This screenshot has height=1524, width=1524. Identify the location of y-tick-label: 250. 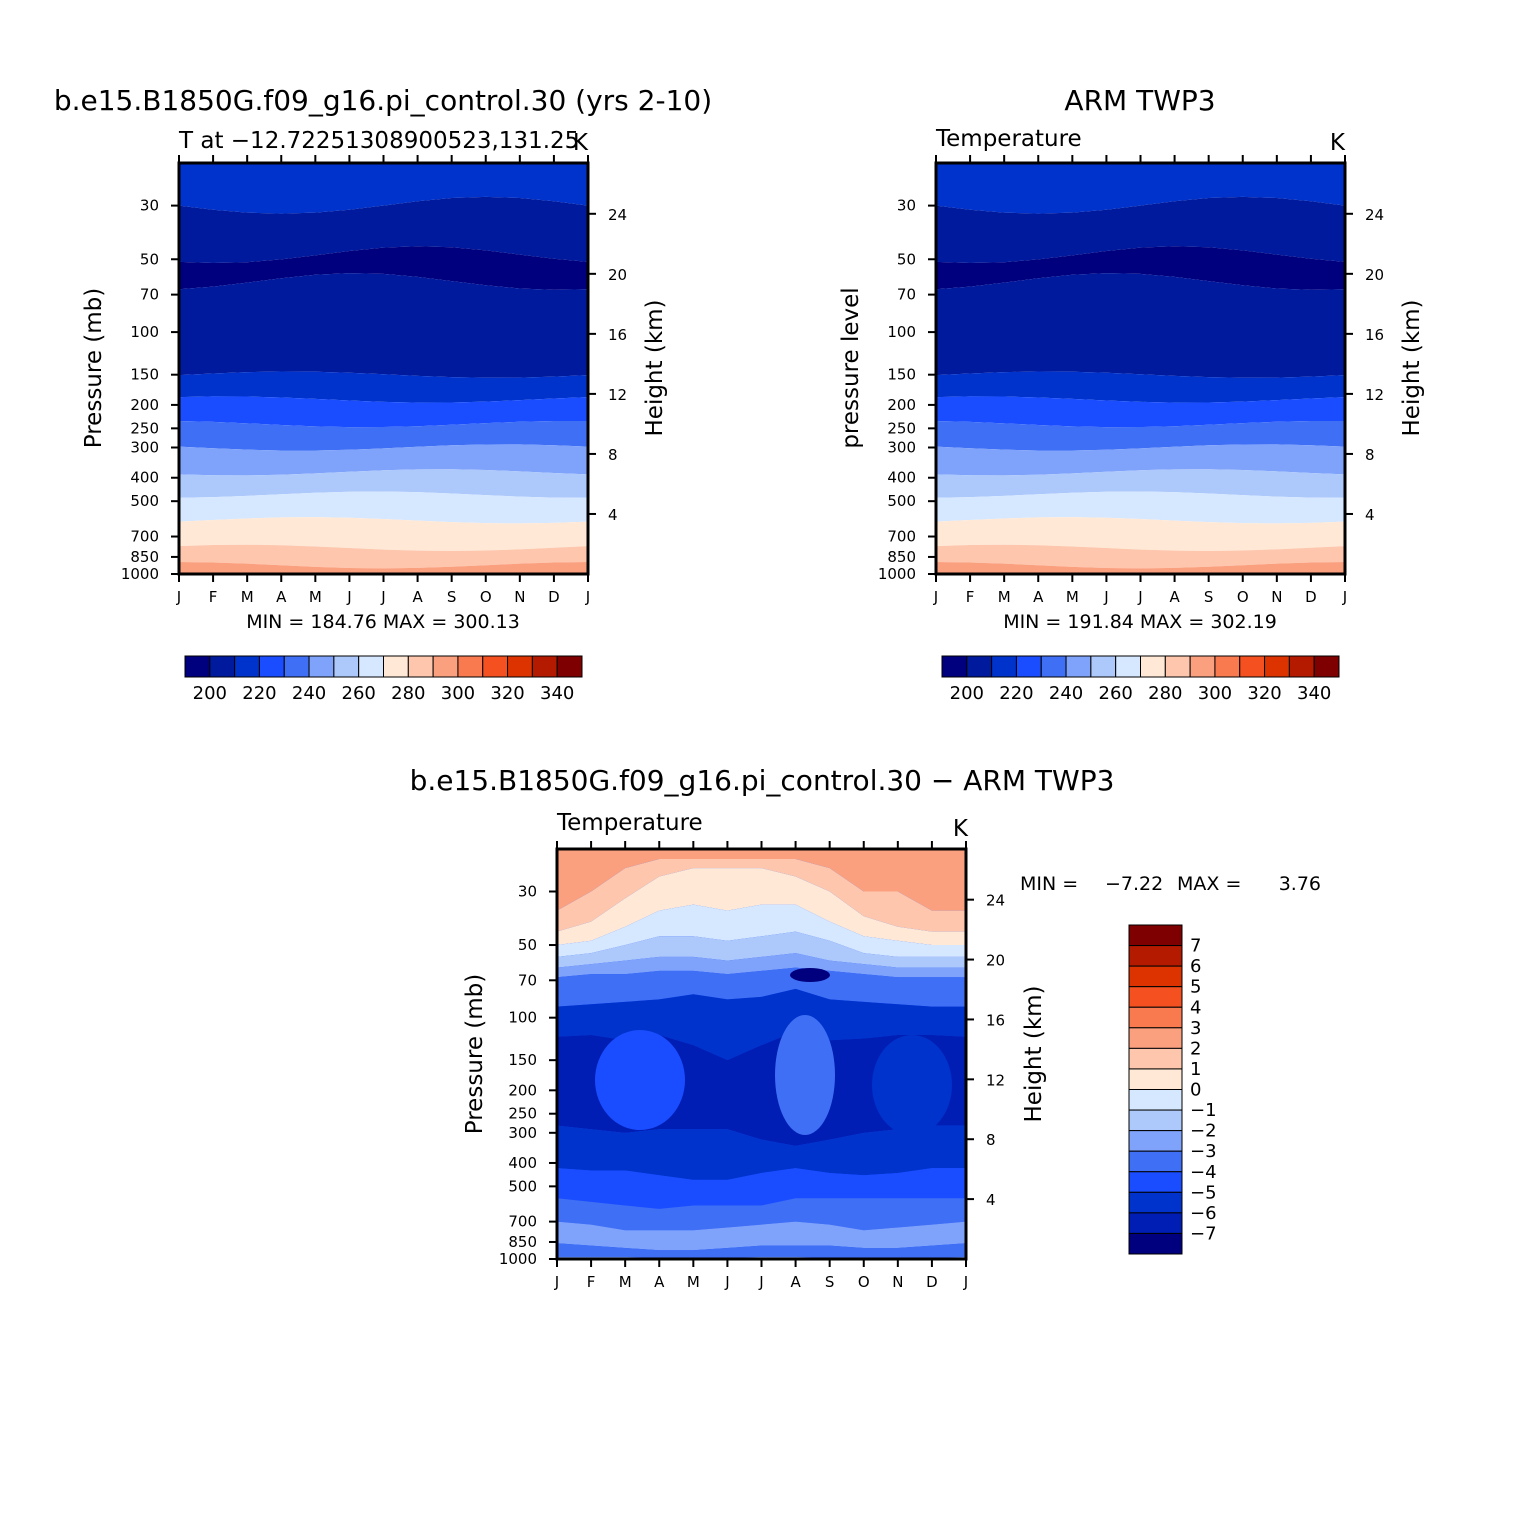
(144, 428).